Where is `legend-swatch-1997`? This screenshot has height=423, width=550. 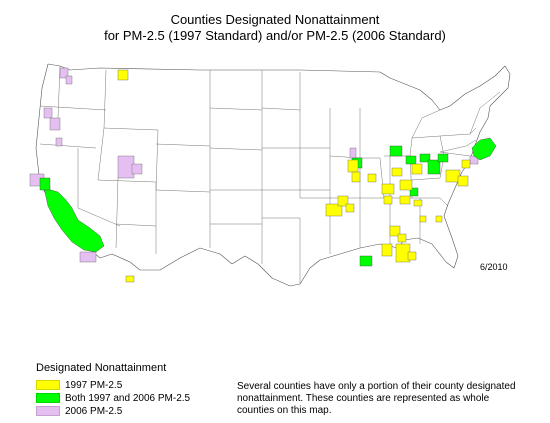
legend-swatch-1997 is located at coordinates (48, 385).